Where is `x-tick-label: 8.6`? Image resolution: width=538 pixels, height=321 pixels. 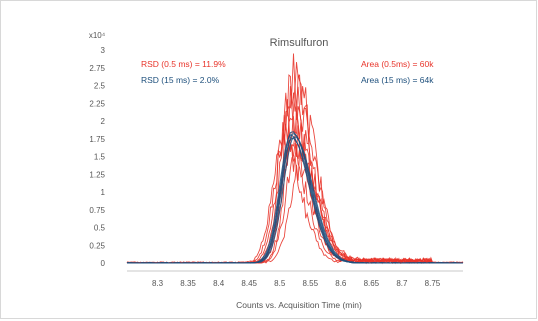
x-tick-label: 8.6 is located at coordinates (341, 283).